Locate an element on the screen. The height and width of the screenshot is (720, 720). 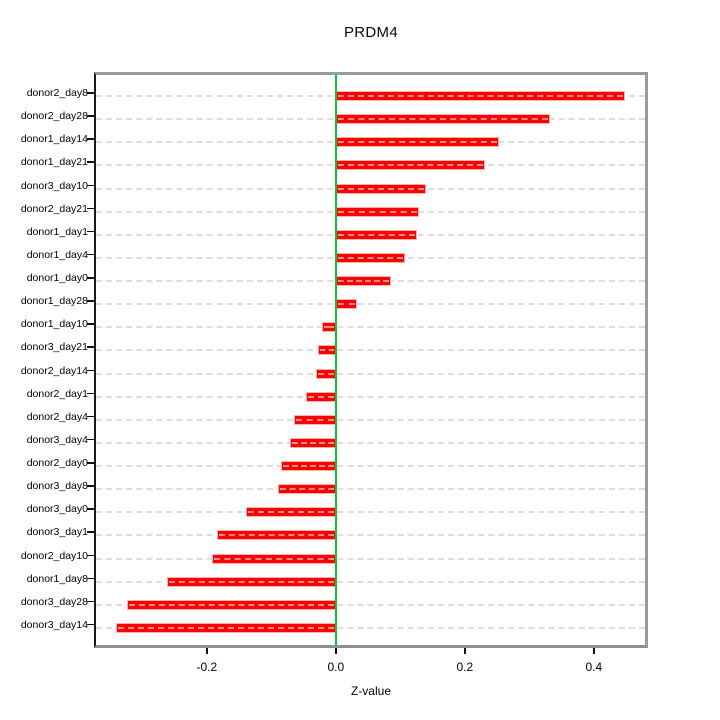
y-axis-label: donor3_day14 is located at coordinates (54, 624).